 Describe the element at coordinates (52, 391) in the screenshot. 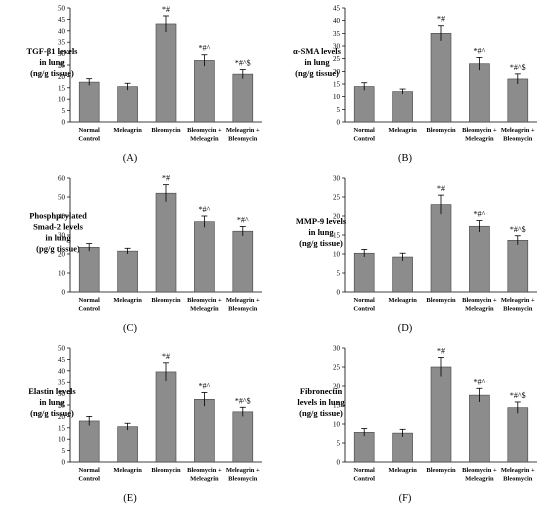

I see `y-axis-title-line: Elastin levels` at that location.